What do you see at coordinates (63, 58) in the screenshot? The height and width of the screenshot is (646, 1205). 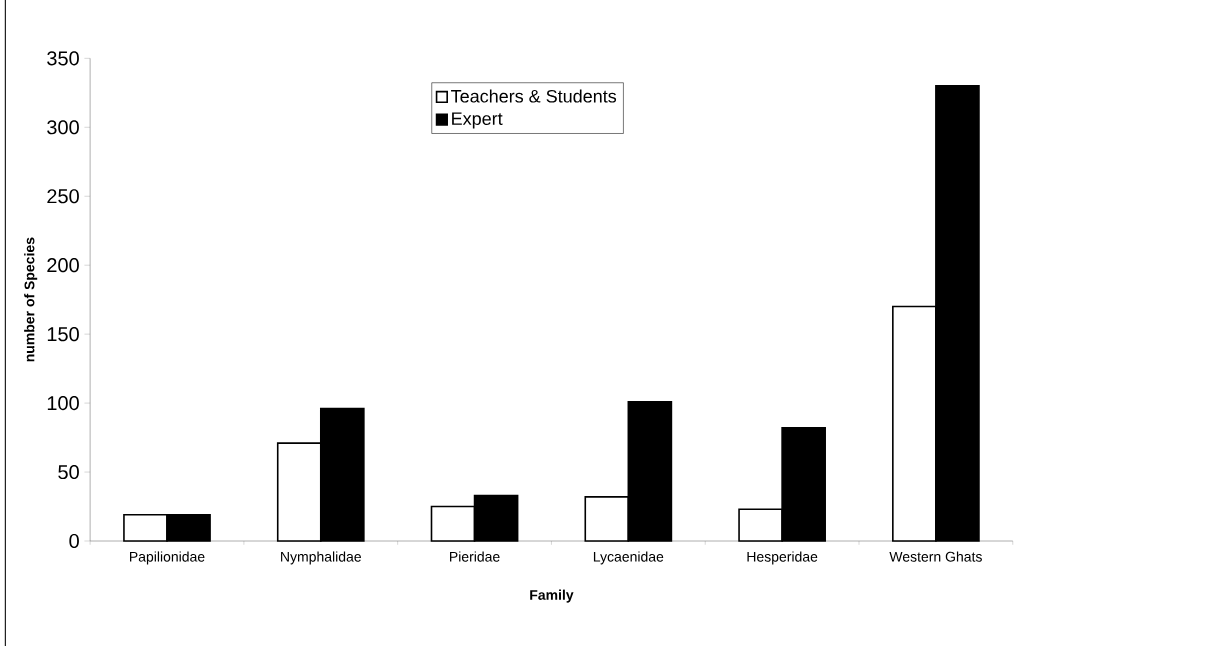 I see `y-tick-label: 350` at bounding box center [63, 58].